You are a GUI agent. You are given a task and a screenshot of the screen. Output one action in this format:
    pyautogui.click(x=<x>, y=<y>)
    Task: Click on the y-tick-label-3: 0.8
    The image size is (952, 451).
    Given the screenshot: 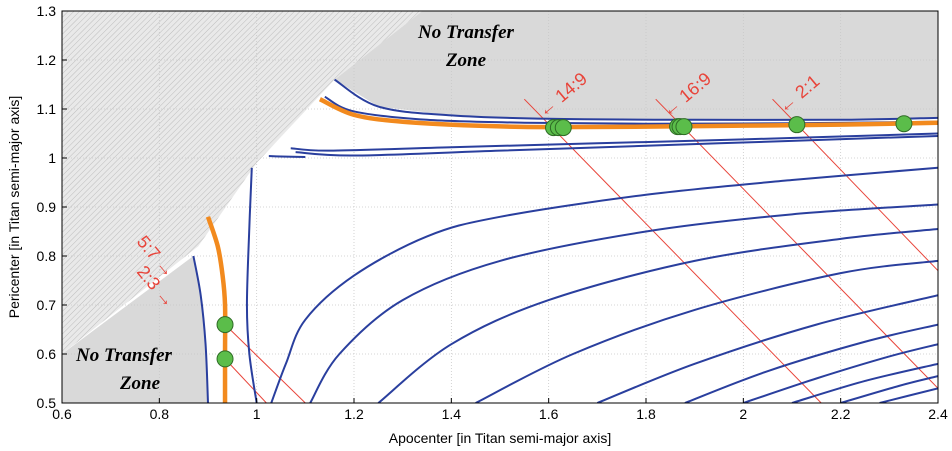 What is the action you would take?
    pyautogui.click(x=47, y=256)
    